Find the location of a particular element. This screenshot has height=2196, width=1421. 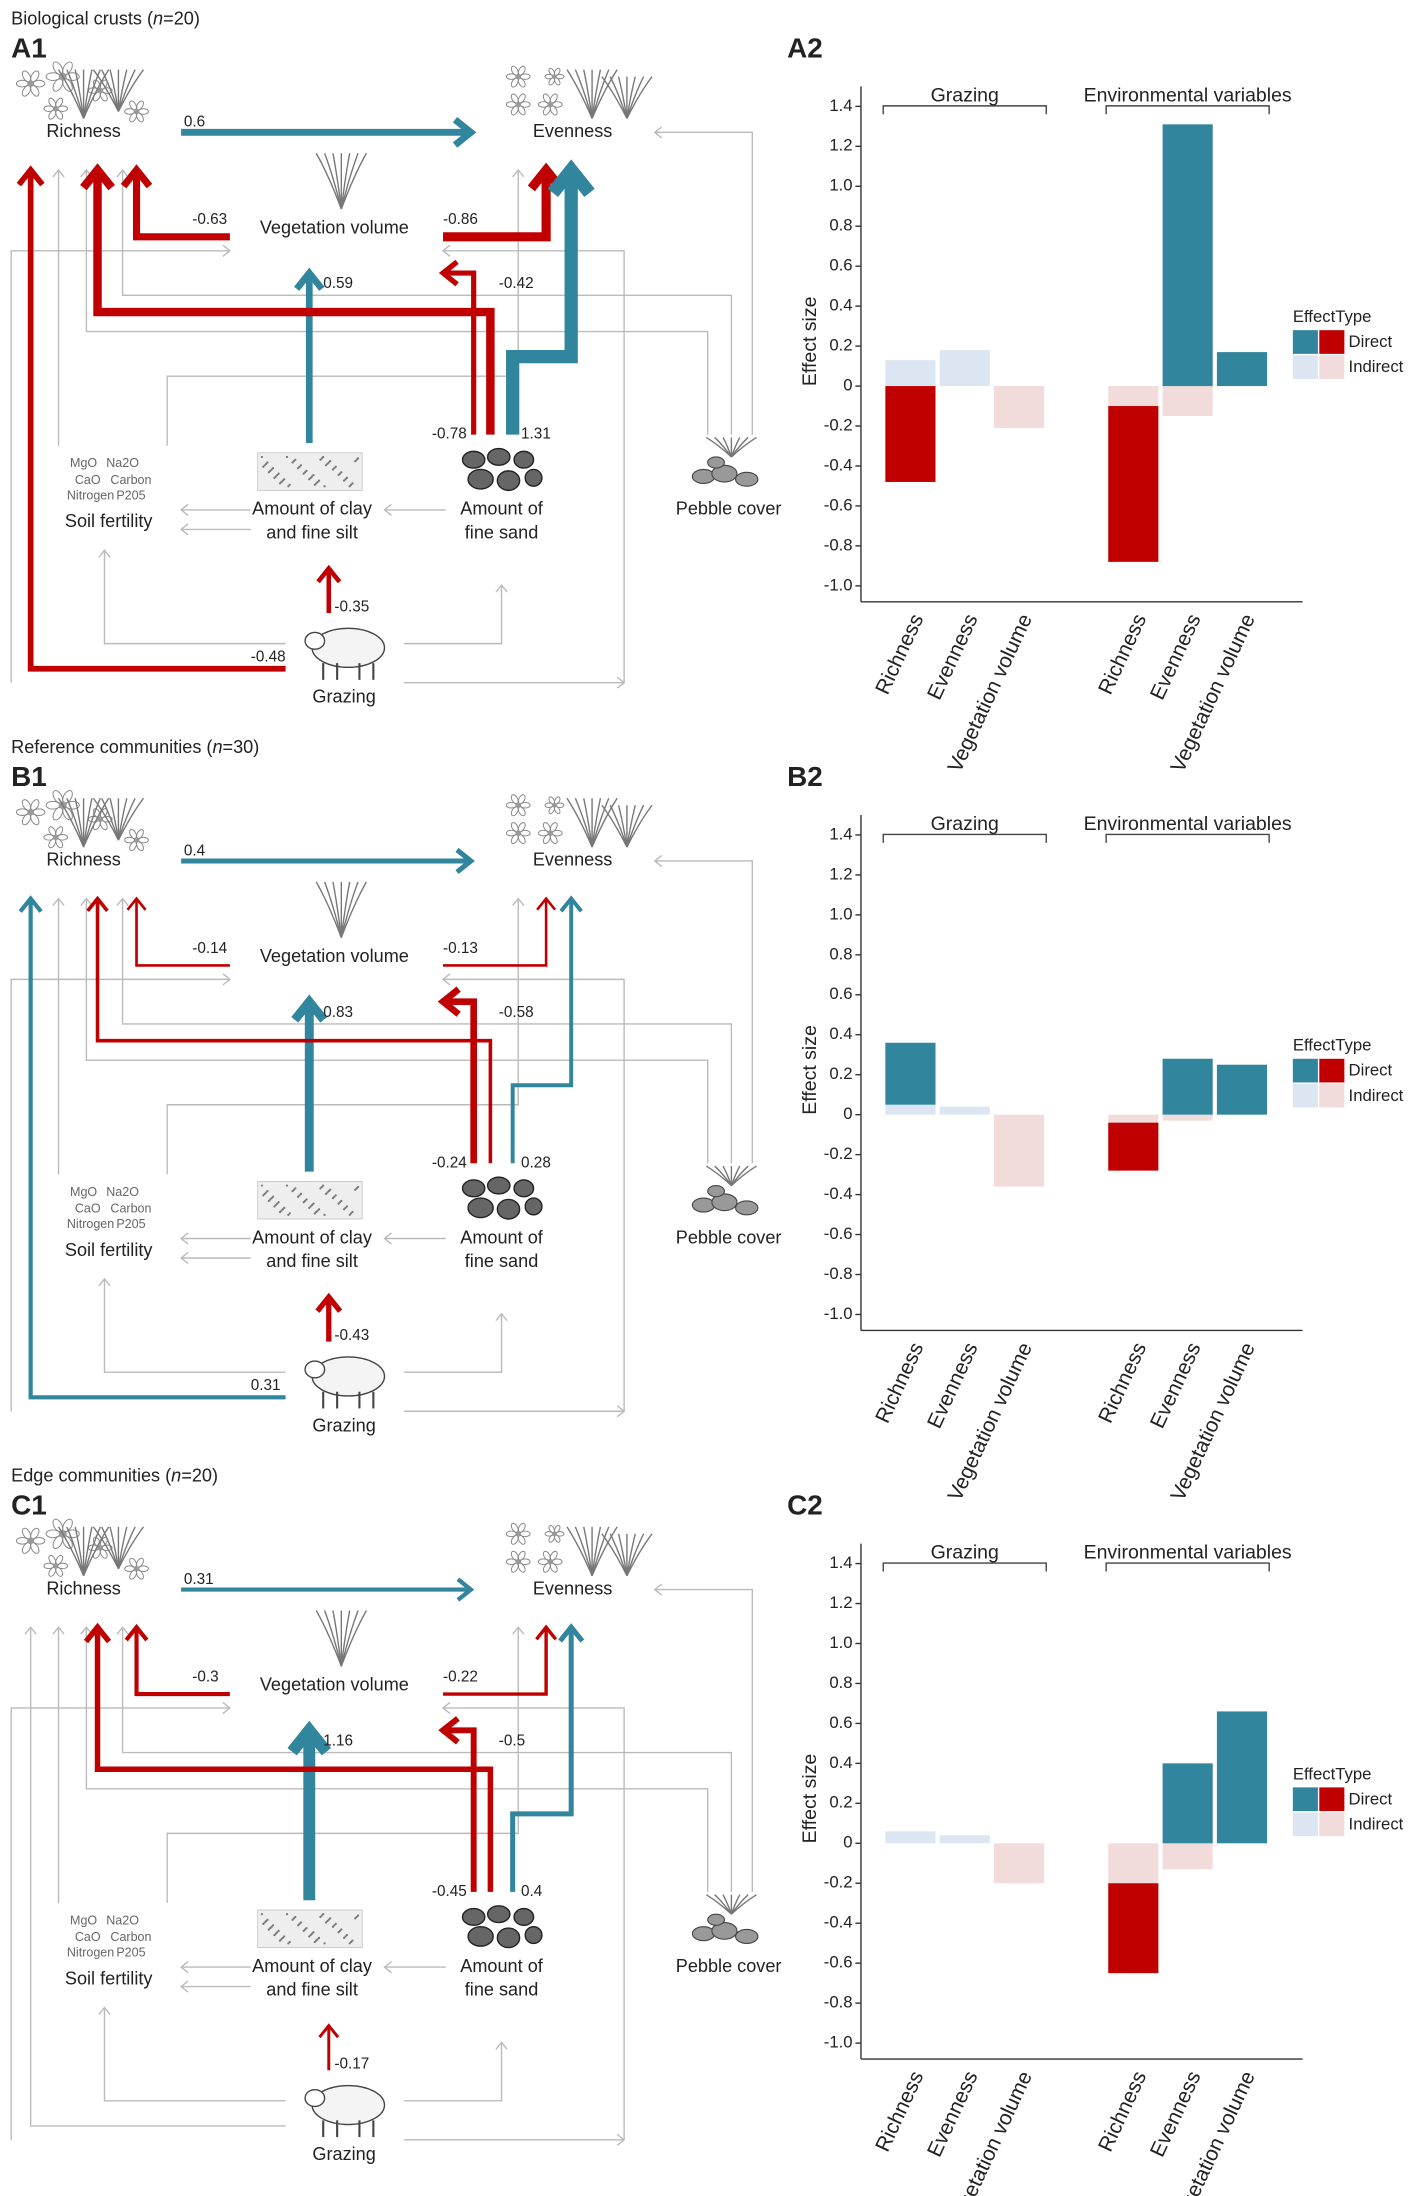

legend-label: Indirect is located at coordinates (1376, 1095).